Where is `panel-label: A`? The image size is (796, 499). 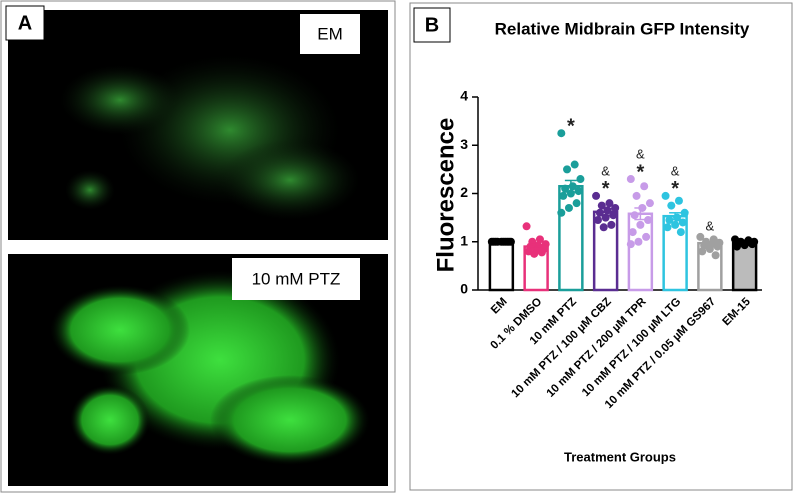 panel-label: A is located at coordinates (25, 23).